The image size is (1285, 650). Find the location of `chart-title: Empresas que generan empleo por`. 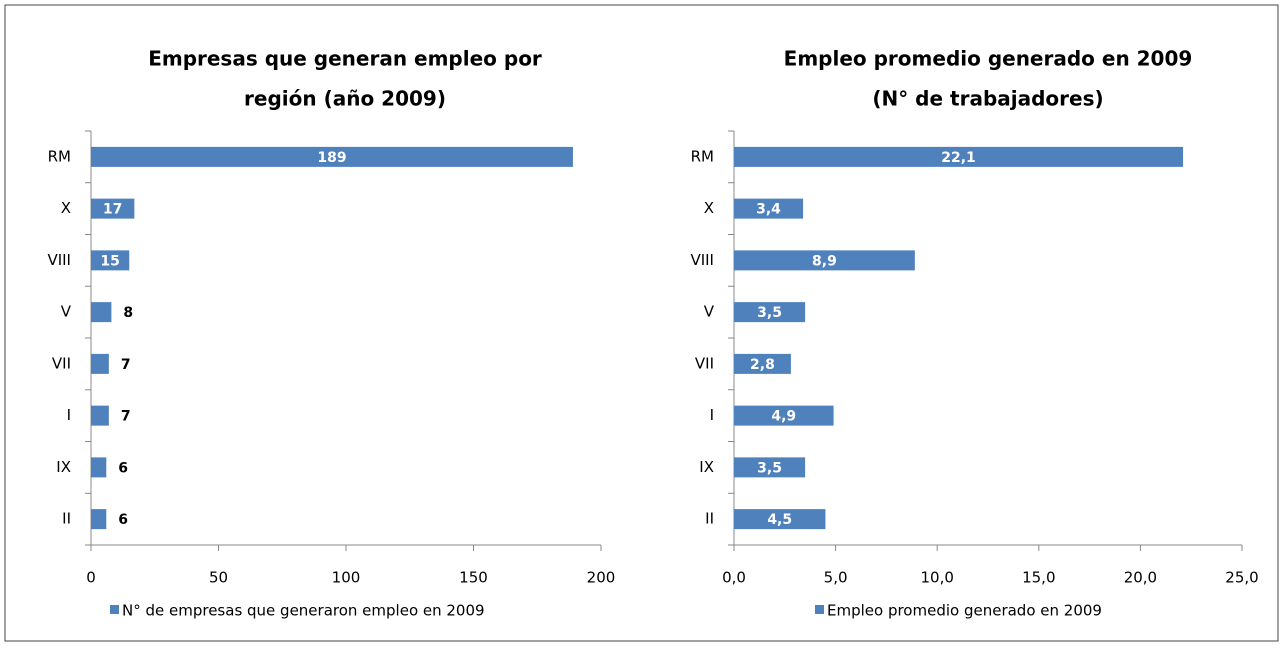

chart-title: Empresas que generan empleo por is located at coordinates (345, 59).